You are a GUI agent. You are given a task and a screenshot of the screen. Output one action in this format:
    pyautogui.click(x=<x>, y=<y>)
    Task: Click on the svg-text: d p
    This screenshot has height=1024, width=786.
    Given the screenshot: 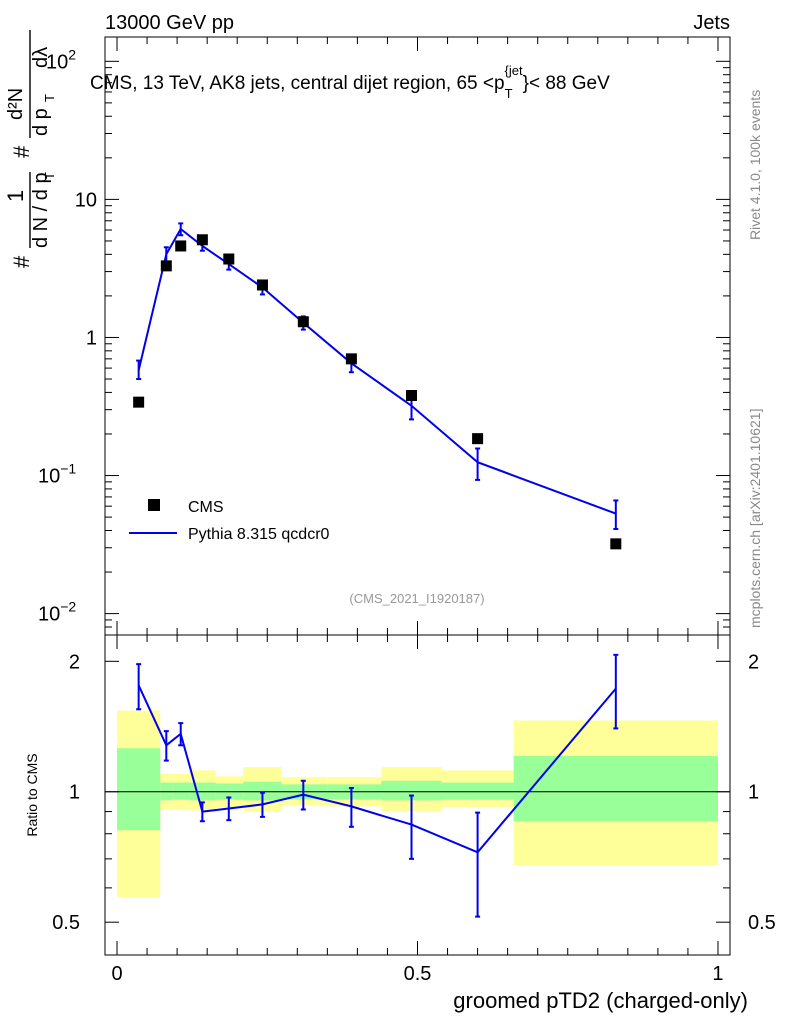 What is the action you would take?
    pyautogui.click(x=41, y=122)
    